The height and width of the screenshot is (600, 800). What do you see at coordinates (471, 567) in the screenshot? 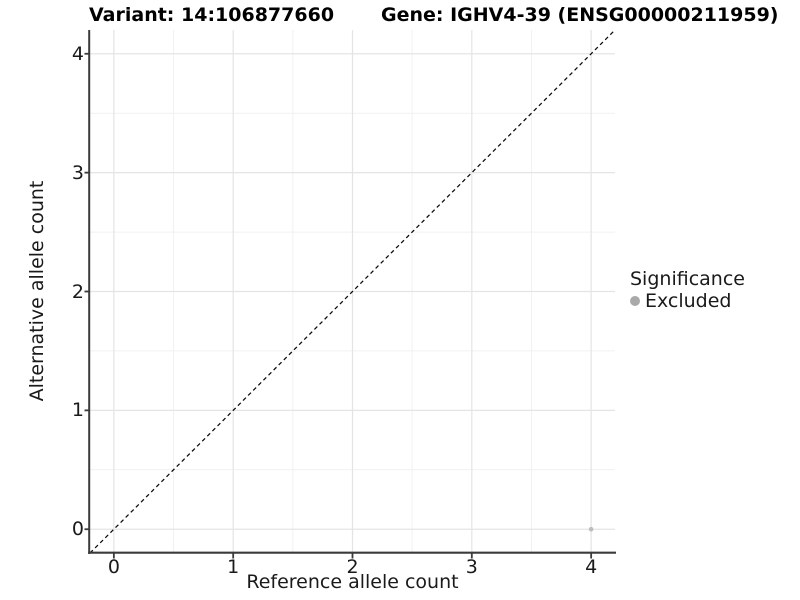
I see `x-tick-label-3: 3` at bounding box center [471, 567].